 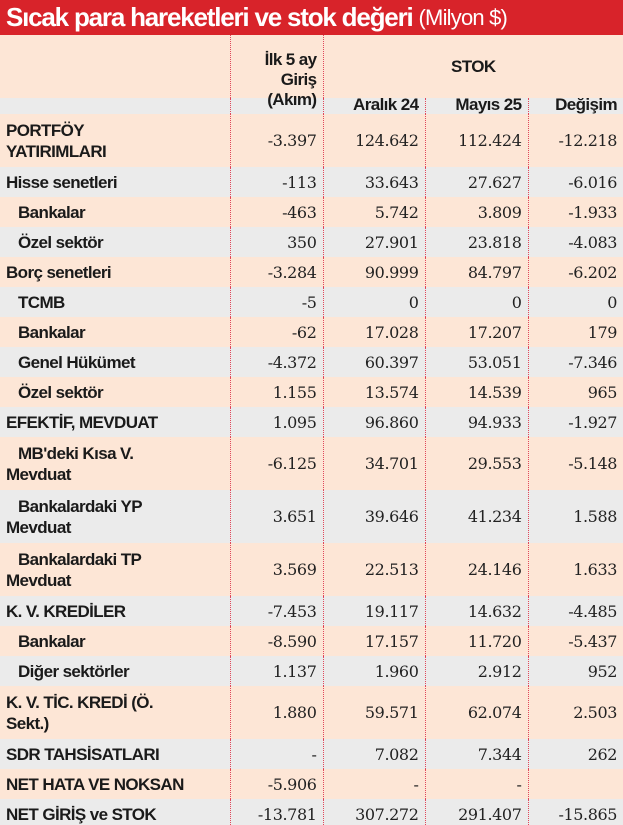 What do you see at coordinates (373, 784) in the screenshot?
I see `cell-aralik24: -` at bounding box center [373, 784].